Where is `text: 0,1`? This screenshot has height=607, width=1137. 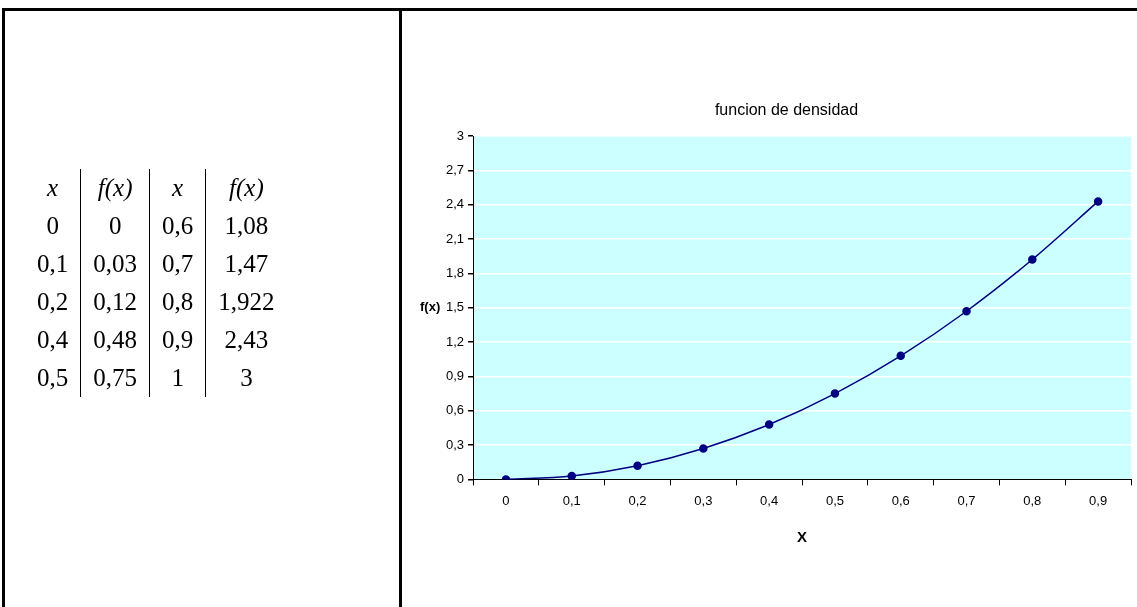 text: 0,1 is located at coordinates (53, 264).